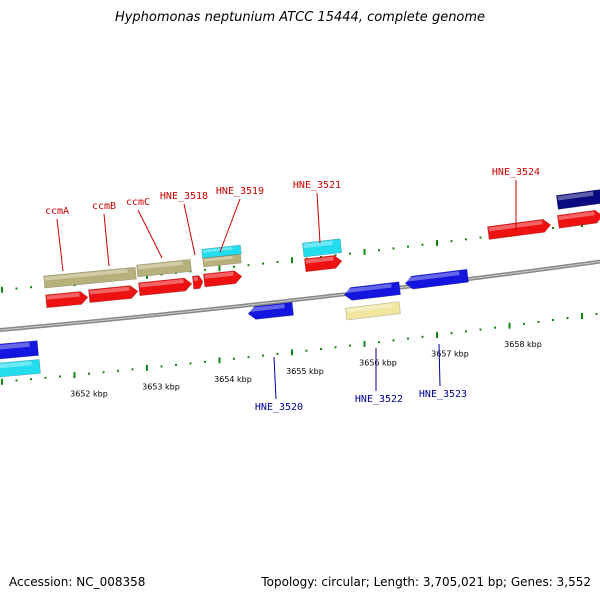 The width and height of the screenshot is (600, 600). I want to click on gene-block-navy-shade, so click(575, 196).